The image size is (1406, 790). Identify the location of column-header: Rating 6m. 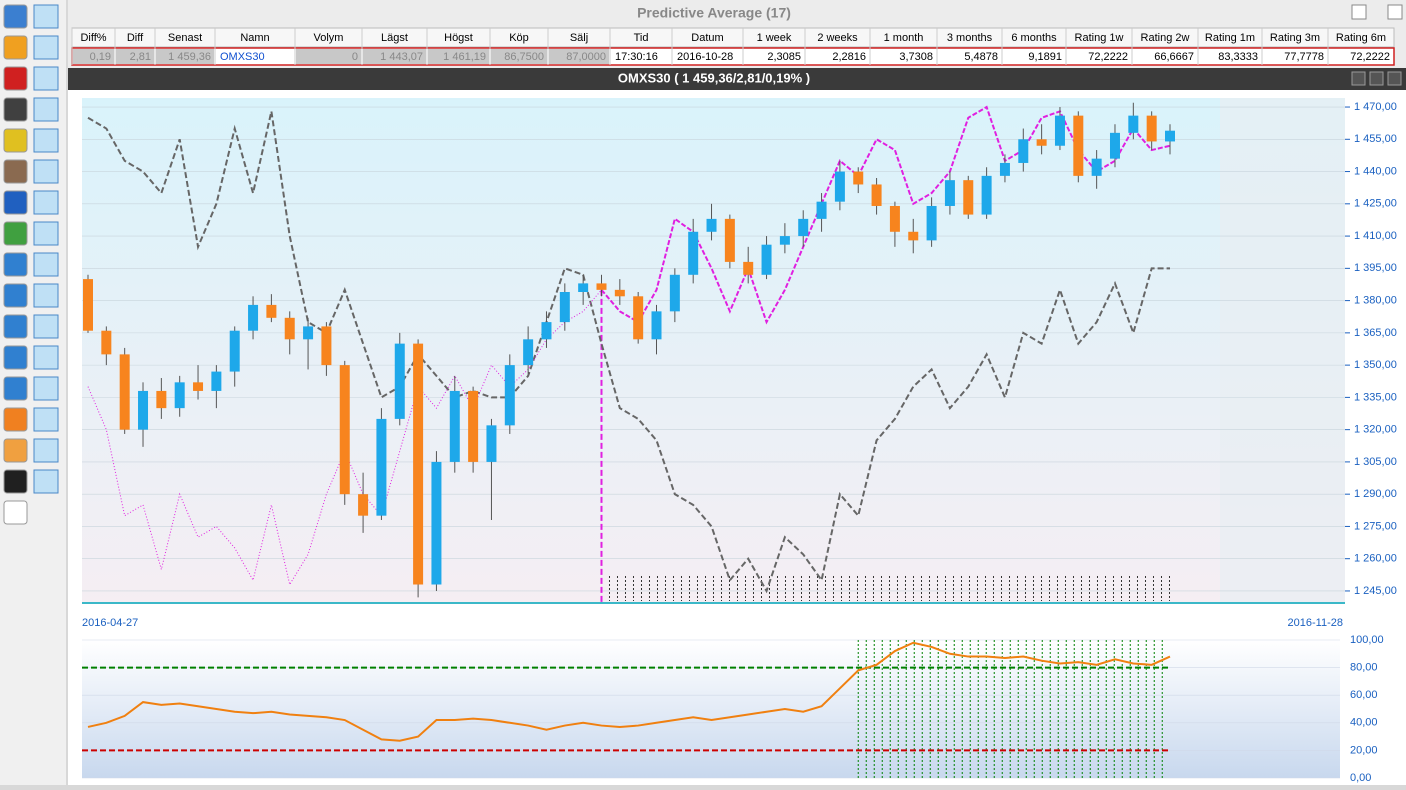
(1361, 38).